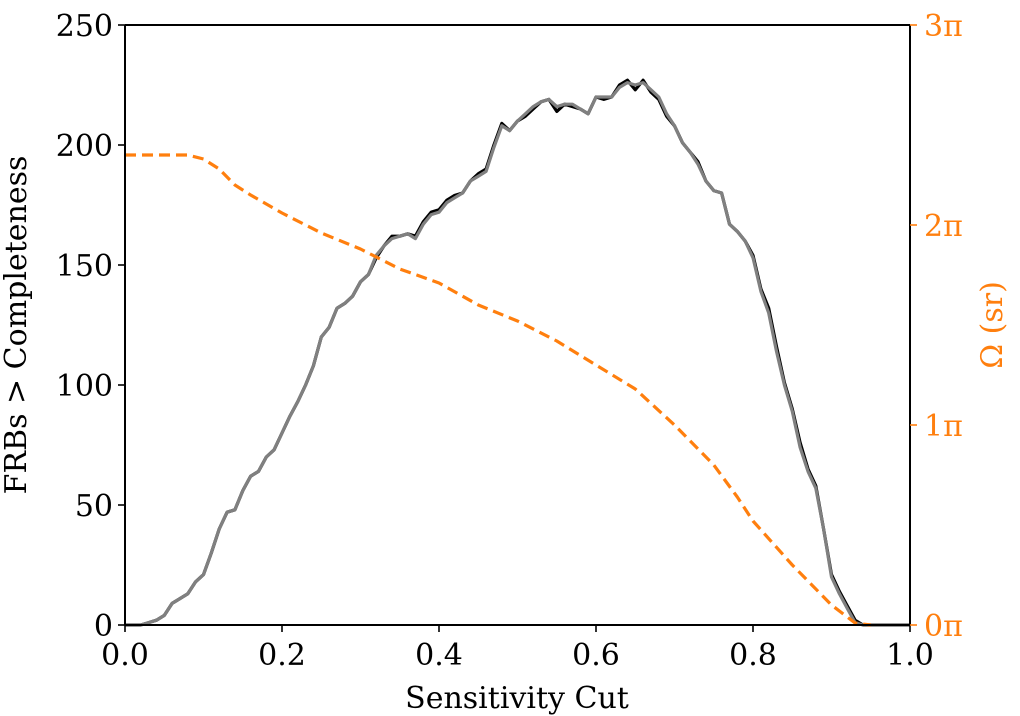  I want to click on y-tick-label: 150, so click(84, 266).